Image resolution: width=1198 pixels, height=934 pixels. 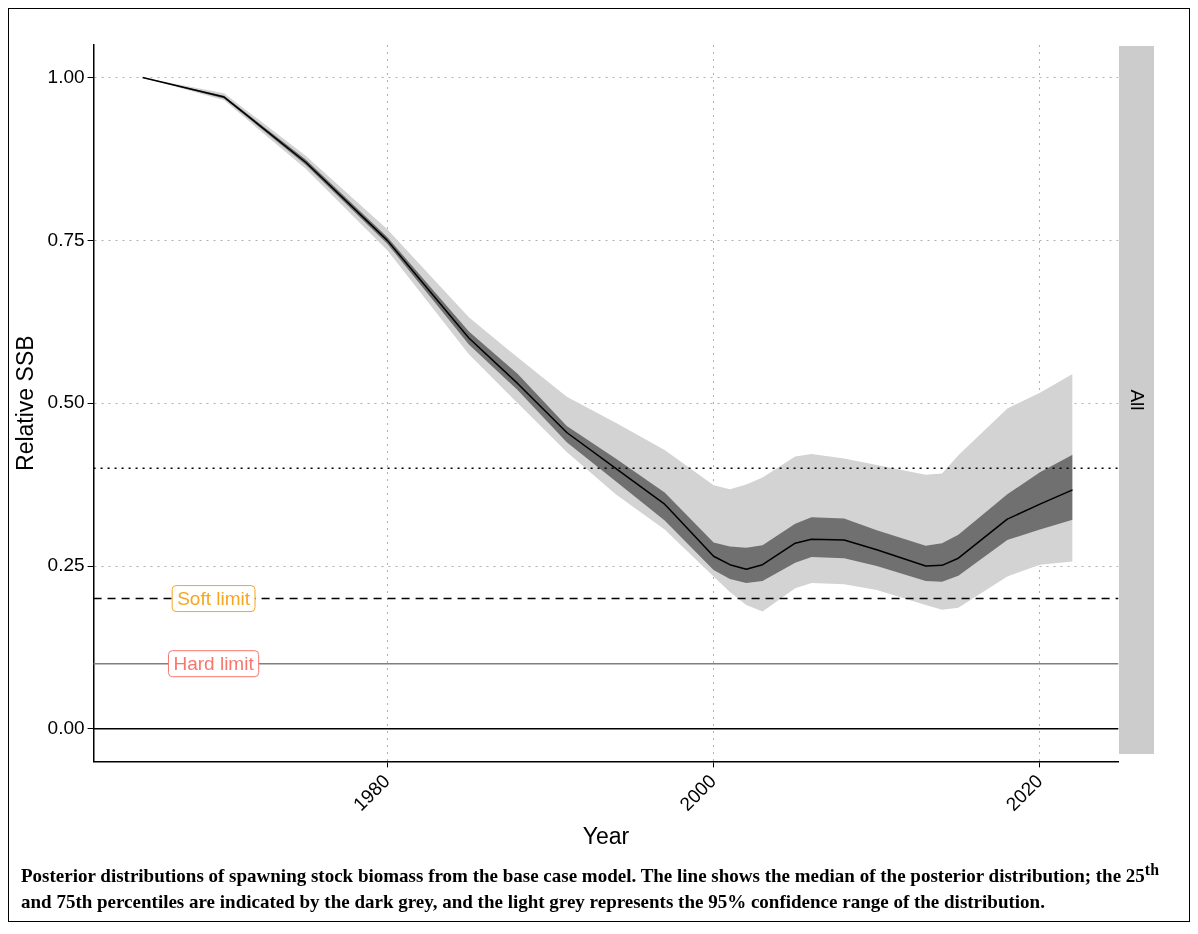 I want to click on x-axis-title: Year, so click(x=606, y=835).